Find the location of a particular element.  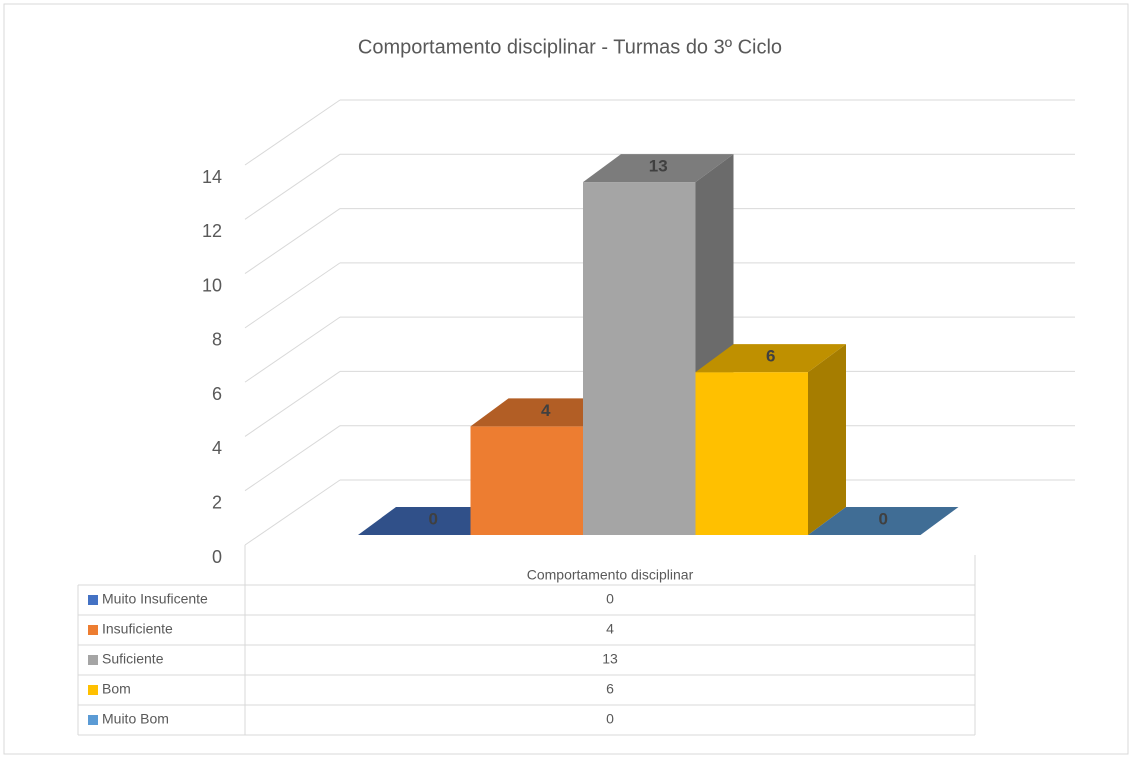

y-tick-label: 6 is located at coordinates (217, 394).